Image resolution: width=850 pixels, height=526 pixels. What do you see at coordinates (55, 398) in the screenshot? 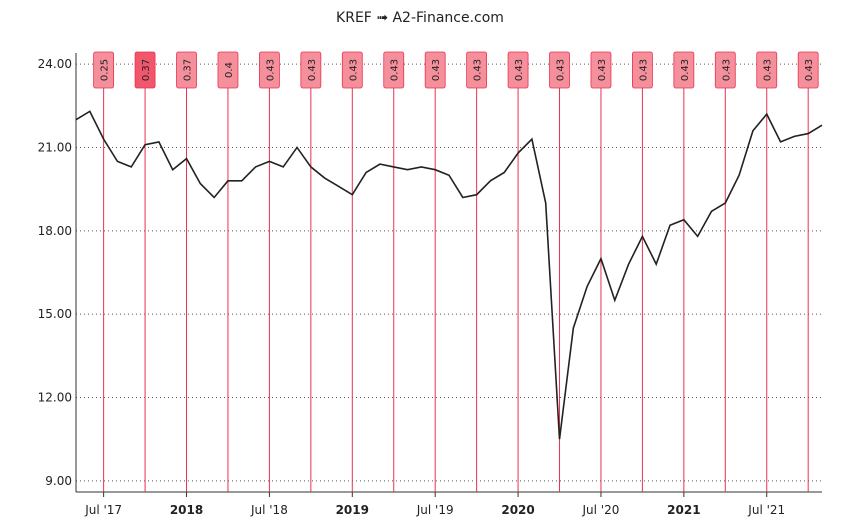
I see `y-tick-label: 12.00` at bounding box center [55, 398].